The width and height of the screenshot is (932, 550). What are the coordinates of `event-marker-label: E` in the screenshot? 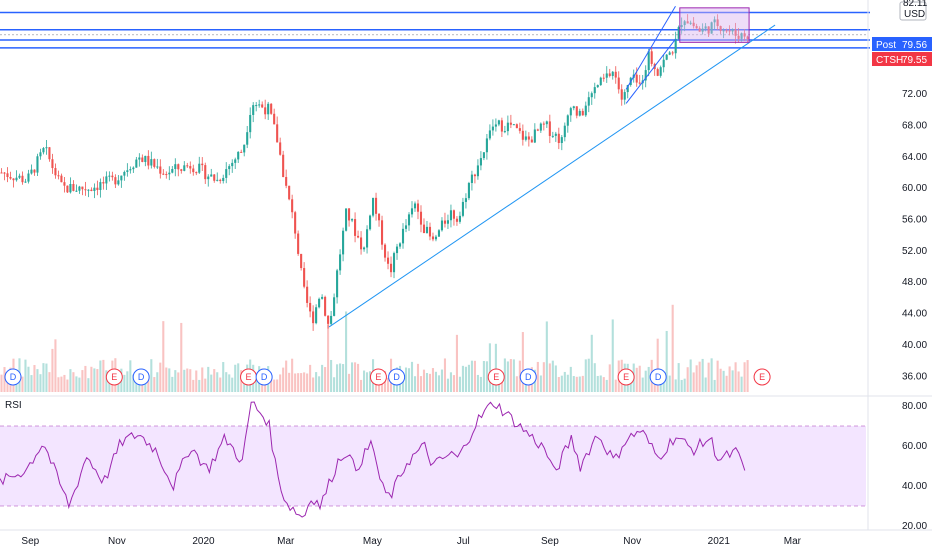 It's located at (378, 377).